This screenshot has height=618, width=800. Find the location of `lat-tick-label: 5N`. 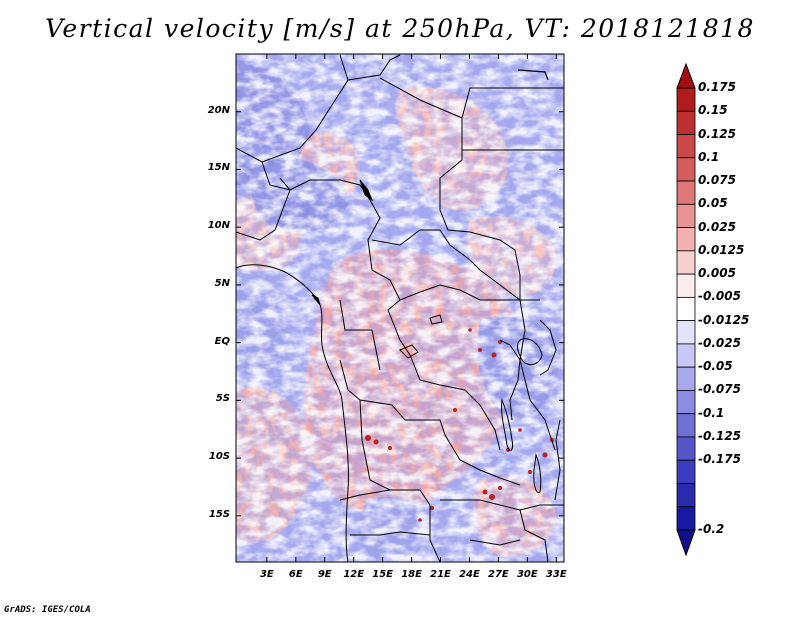

lat-tick-label: 5N is located at coordinates (222, 283).